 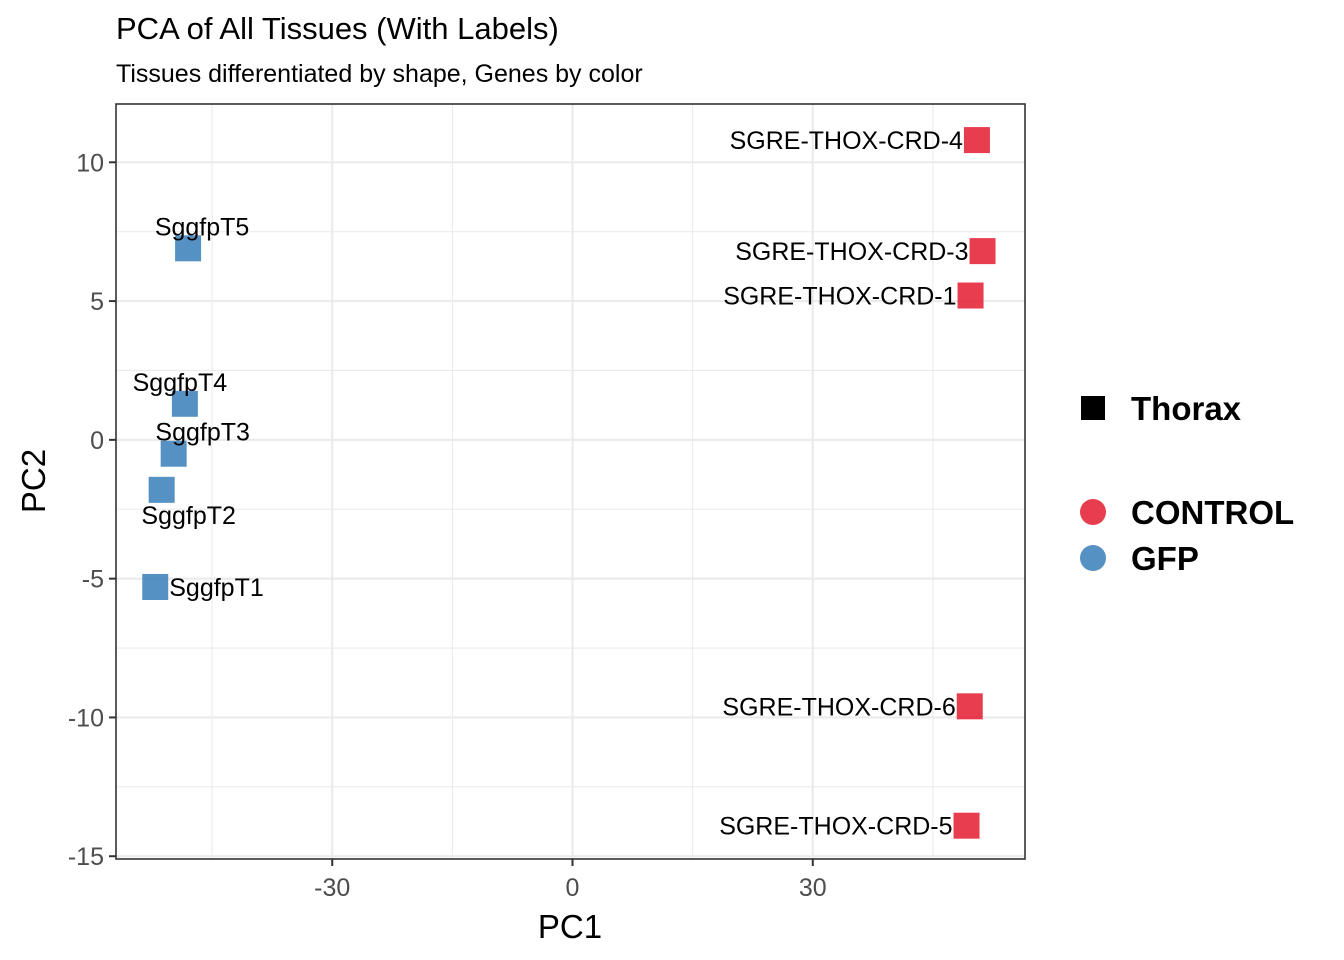 What do you see at coordinates (86, 718) in the screenshot?
I see `y-tick-label: -10` at bounding box center [86, 718].